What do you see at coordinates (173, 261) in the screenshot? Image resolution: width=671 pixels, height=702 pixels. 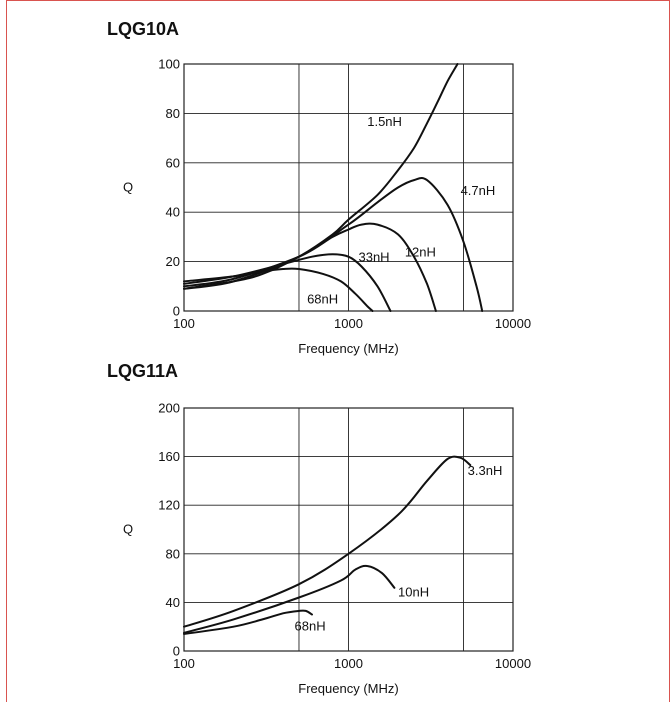 I see `y-tick-label: 20` at bounding box center [173, 261].